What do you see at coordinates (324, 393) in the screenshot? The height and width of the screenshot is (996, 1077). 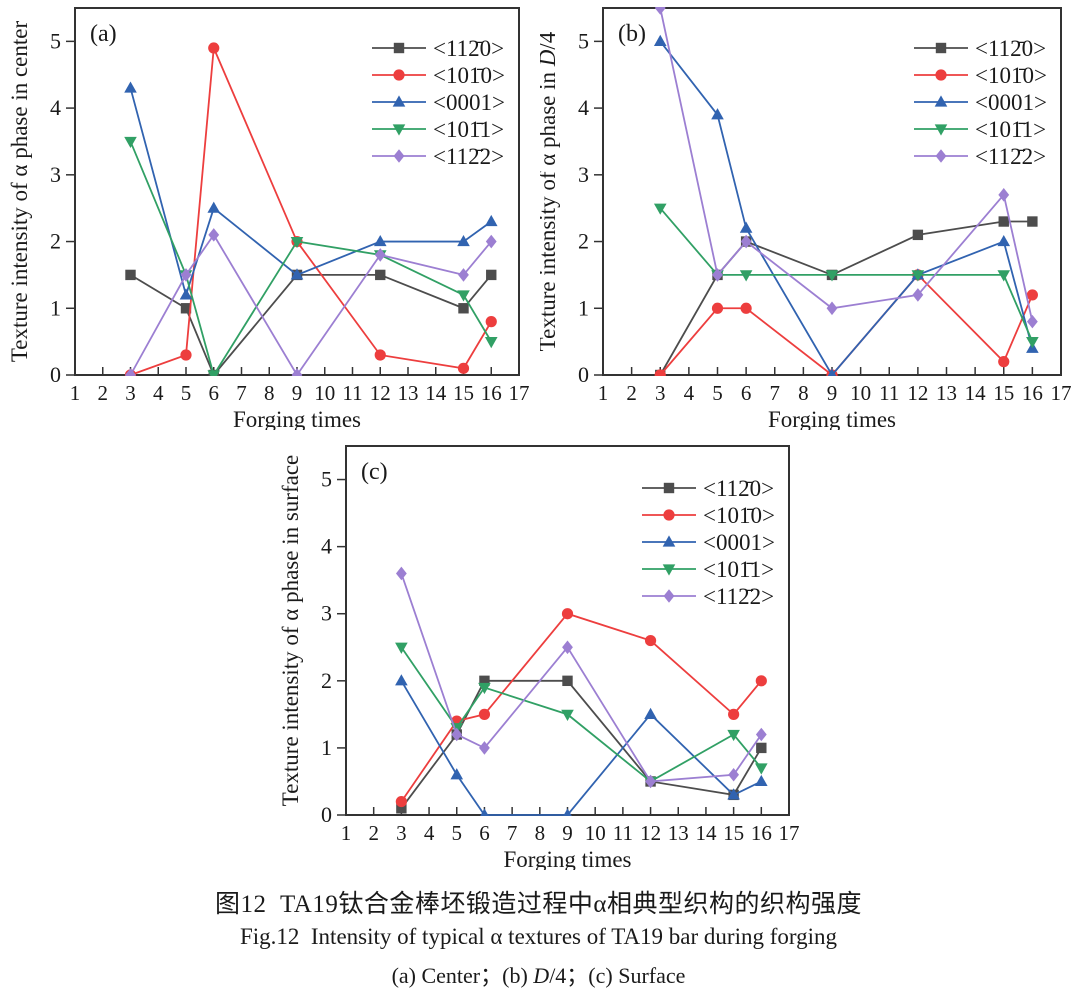 I see `x-tick-label: 10` at bounding box center [324, 393].